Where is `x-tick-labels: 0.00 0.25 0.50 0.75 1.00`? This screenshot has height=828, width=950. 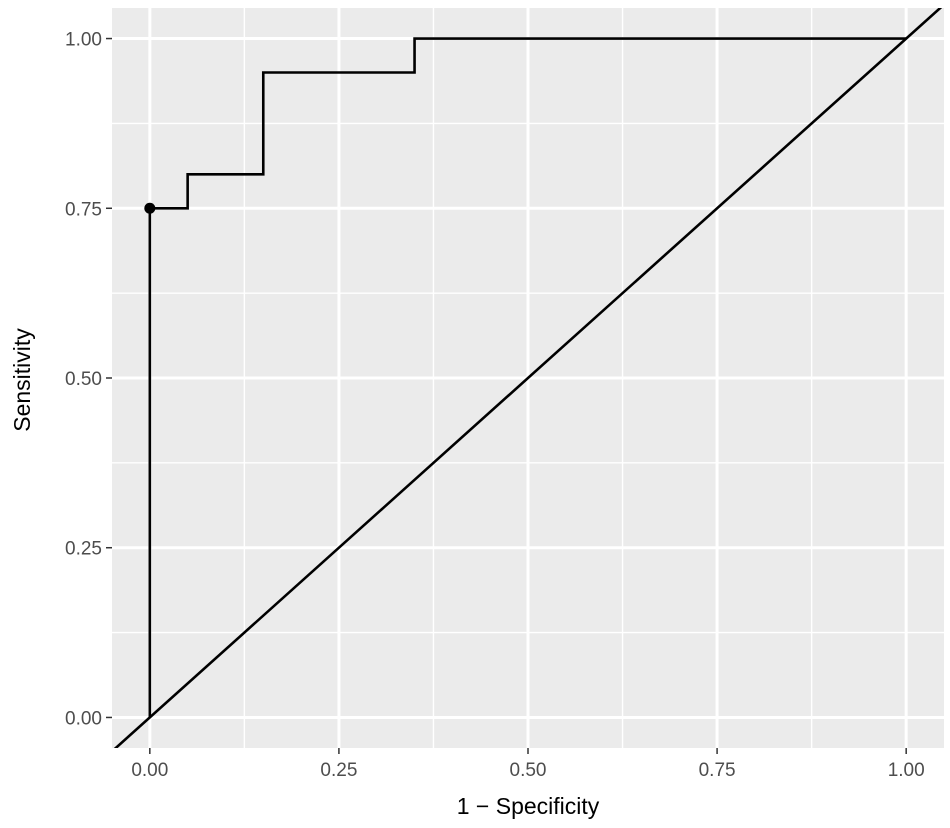 x-tick-labels: 0.00 0.25 0.50 0.75 1.00 is located at coordinates (527, 770).